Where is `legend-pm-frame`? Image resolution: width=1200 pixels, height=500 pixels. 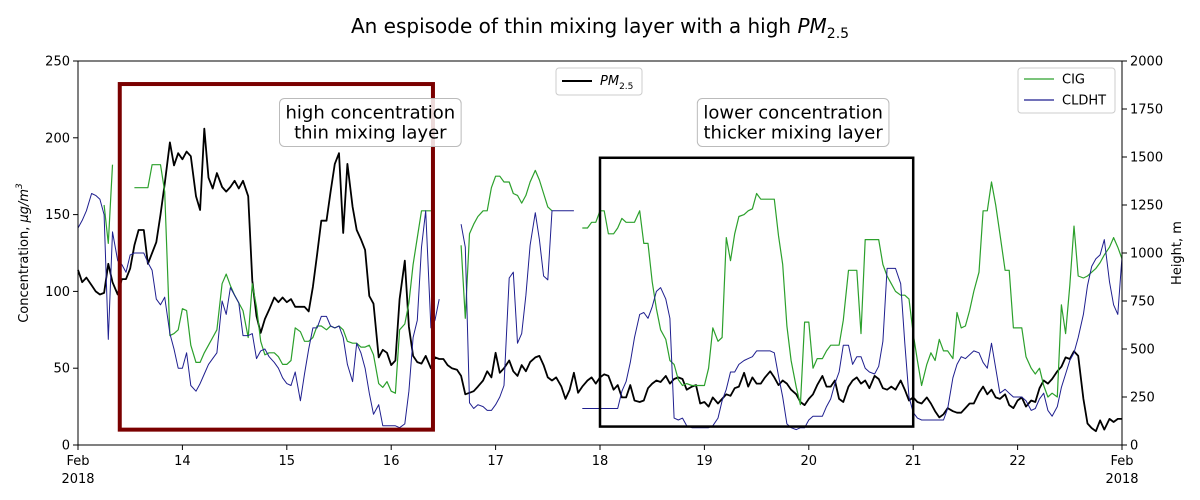
legend-pm-frame is located at coordinates (599, 81).